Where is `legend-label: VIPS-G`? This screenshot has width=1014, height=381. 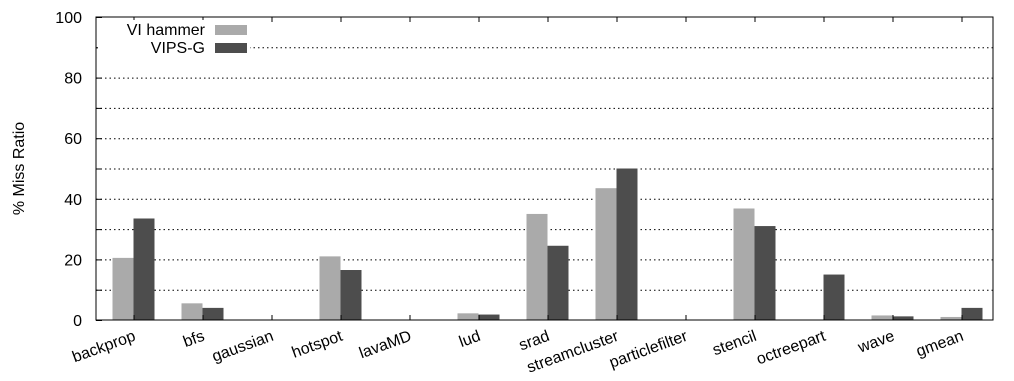 legend-label: VIPS-G is located at coordinates (178, 48).